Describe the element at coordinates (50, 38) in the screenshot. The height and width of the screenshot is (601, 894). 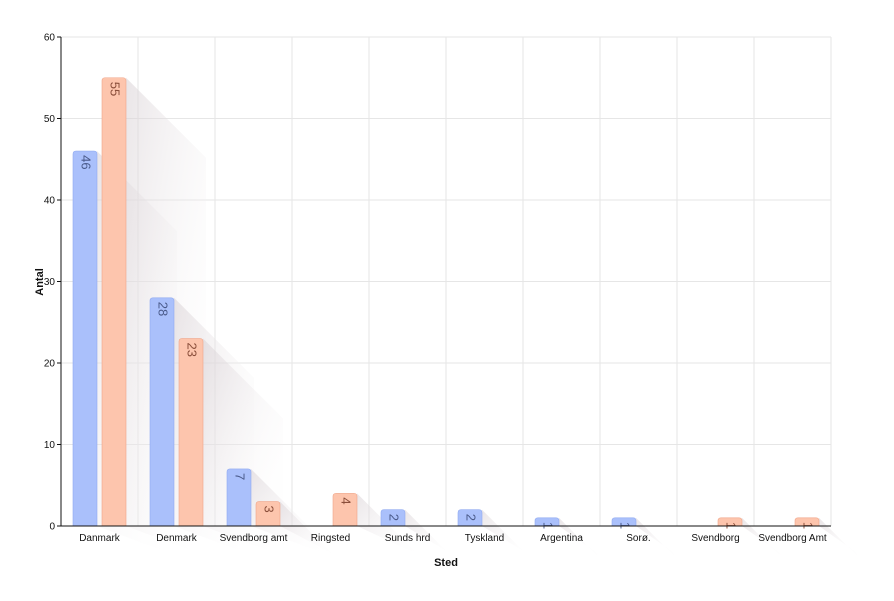
I see `y-tick-label: 60` at that location.